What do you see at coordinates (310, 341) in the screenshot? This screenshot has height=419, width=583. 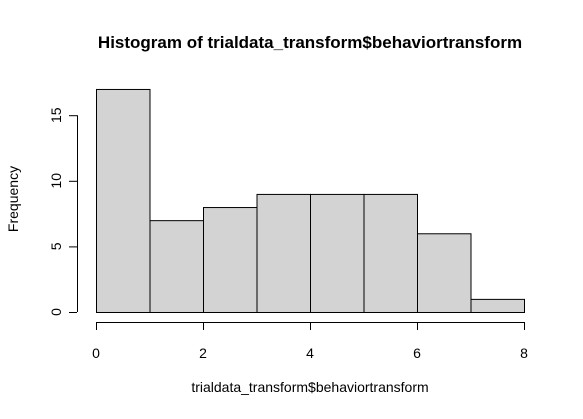 I see `x-axis: 0 2 4 6 8` at bounding box center [310, 341].